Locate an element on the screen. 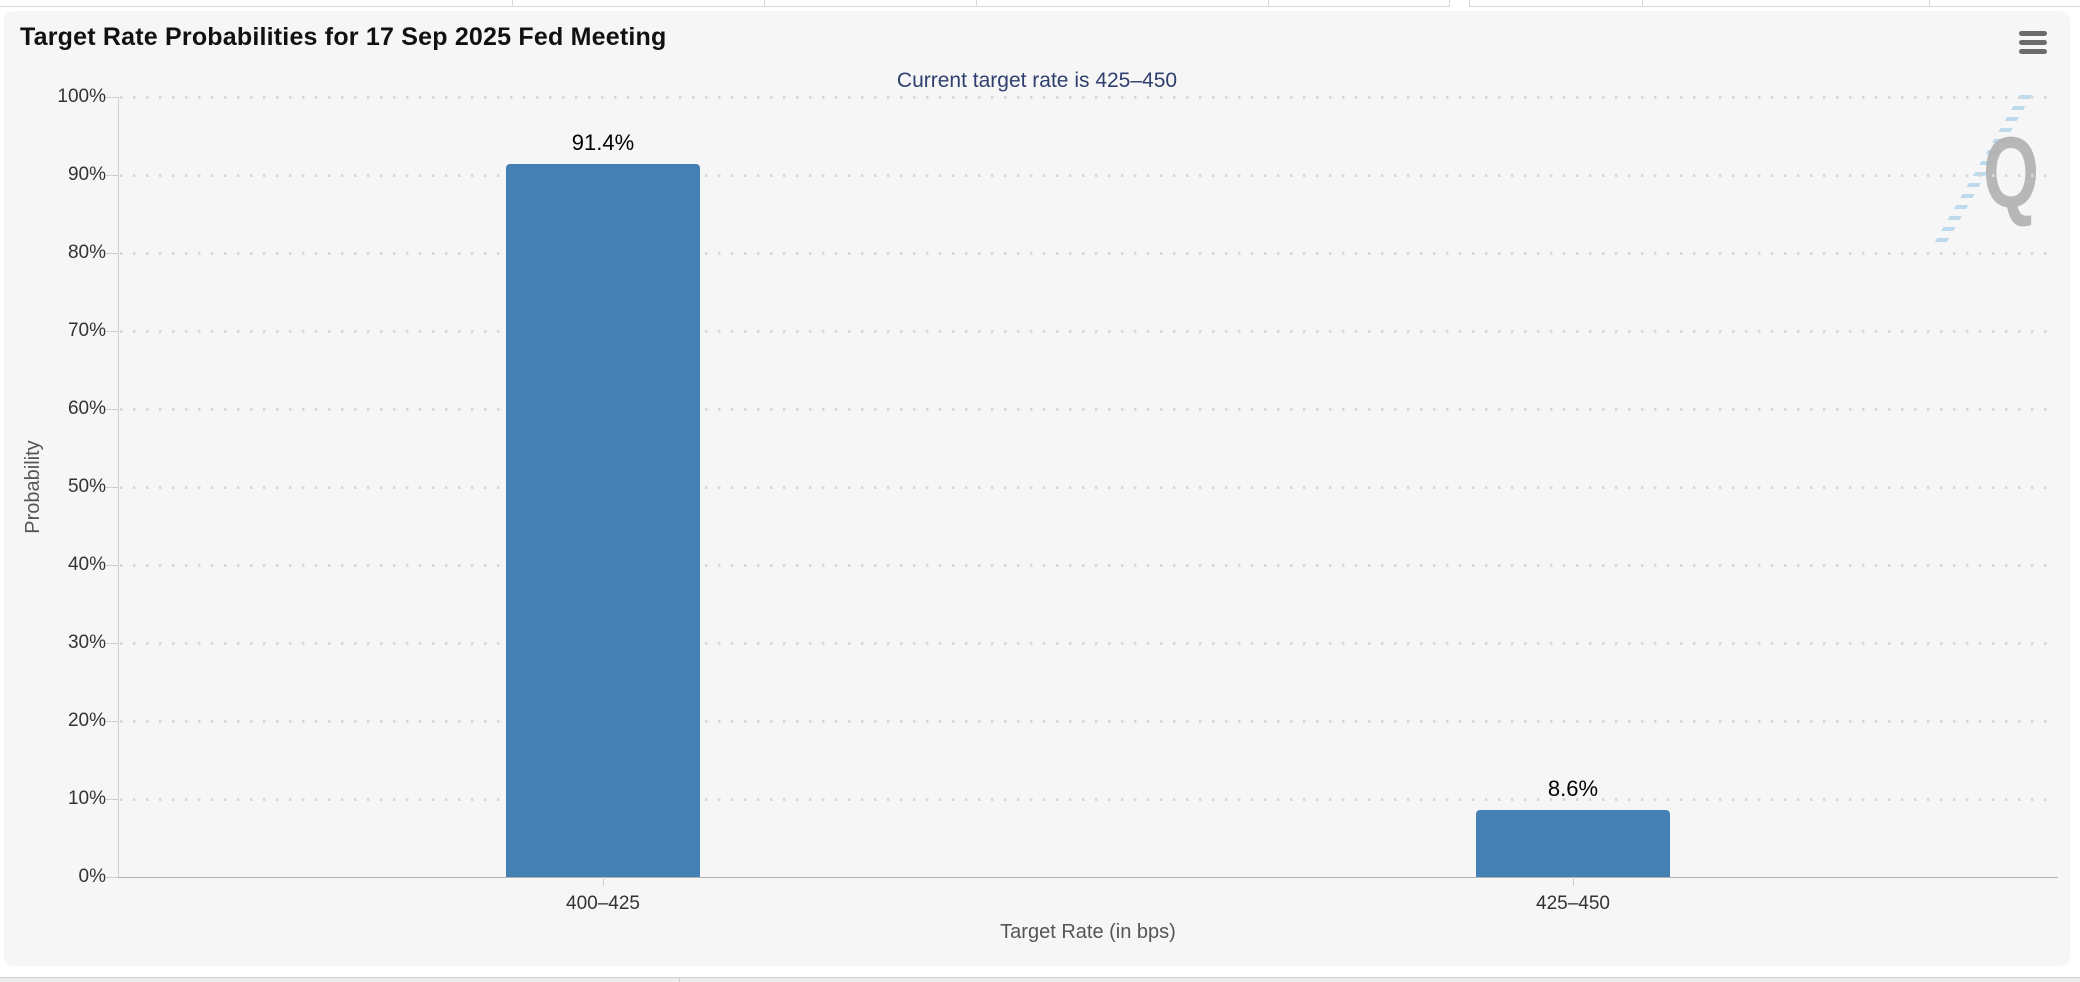 This screenshot has height=982, width=2080. table-row-partial-top is located at coordinates (1040, 4).